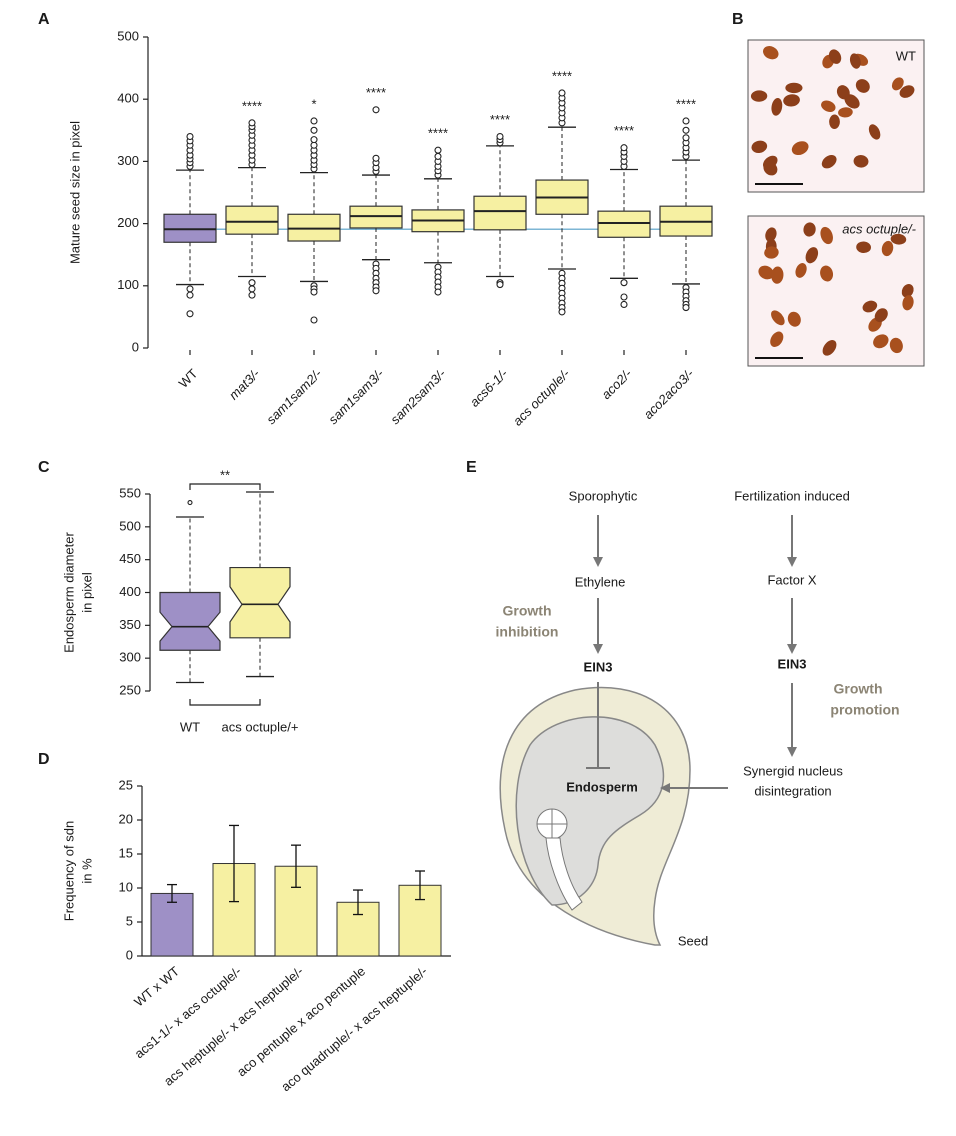 Image resolution: width=956 pixels, height=1136 pixels. I want to click on significance: **, so click(225, 474).